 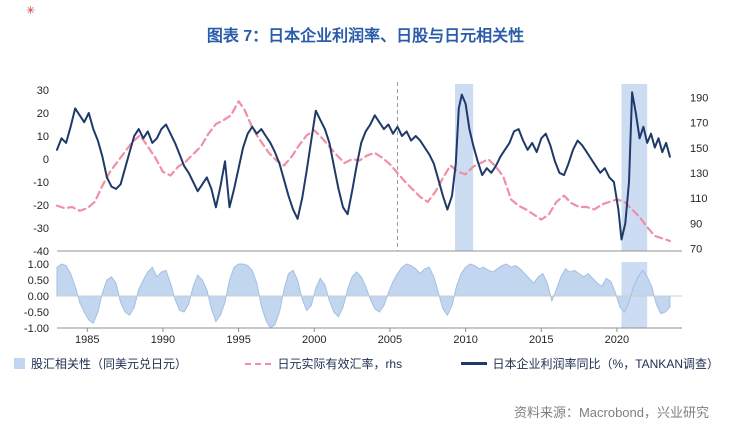 I want to click on svg-text: 110, so click(x=699, y=199).